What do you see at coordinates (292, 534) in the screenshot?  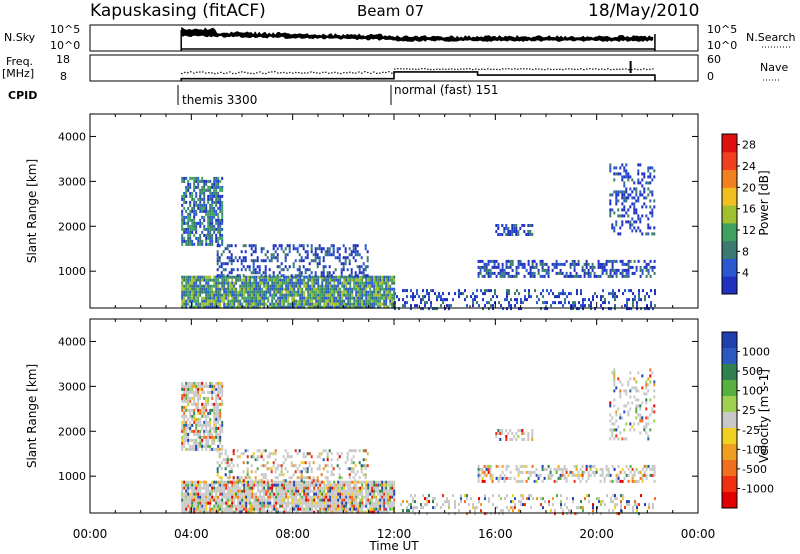 I see `x-tick-label: 08:00` at bounding box center [292, 534].